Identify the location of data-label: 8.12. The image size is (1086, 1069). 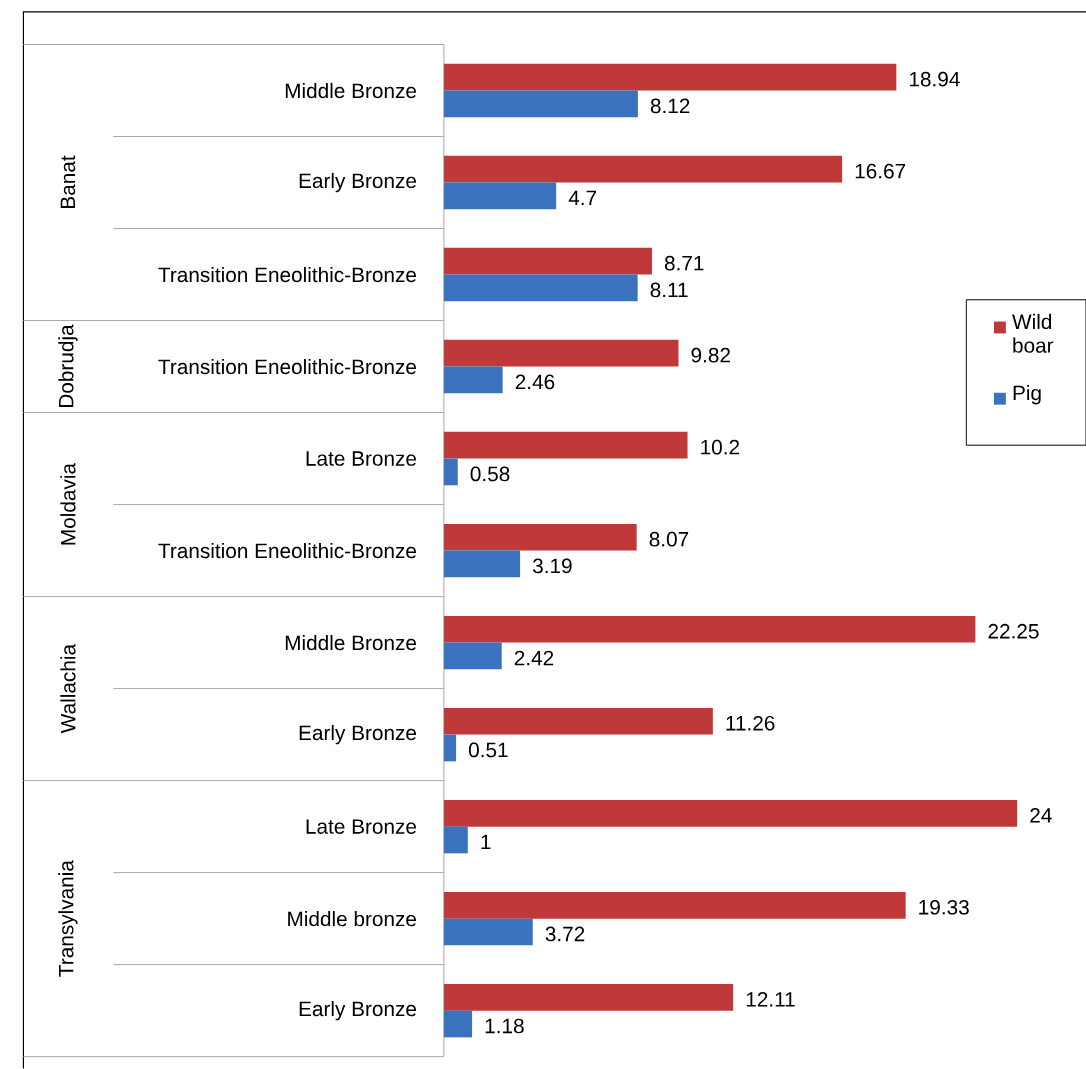
(670, 106).